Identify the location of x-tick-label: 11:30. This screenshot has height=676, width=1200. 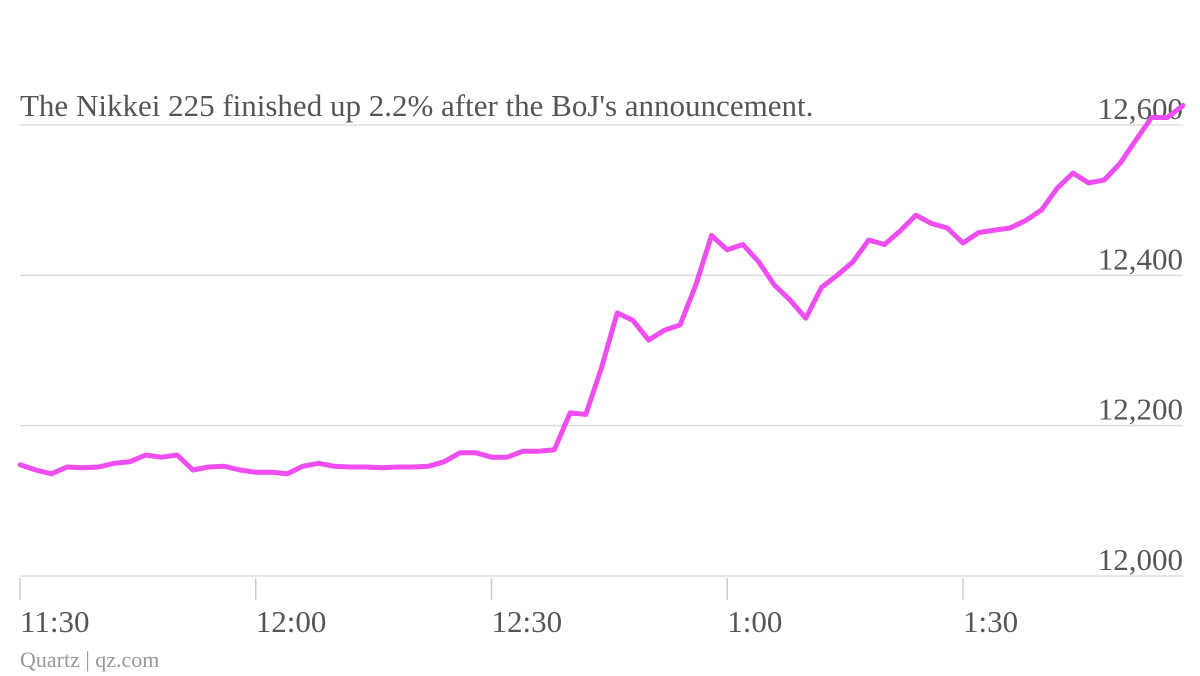
(54, 621).